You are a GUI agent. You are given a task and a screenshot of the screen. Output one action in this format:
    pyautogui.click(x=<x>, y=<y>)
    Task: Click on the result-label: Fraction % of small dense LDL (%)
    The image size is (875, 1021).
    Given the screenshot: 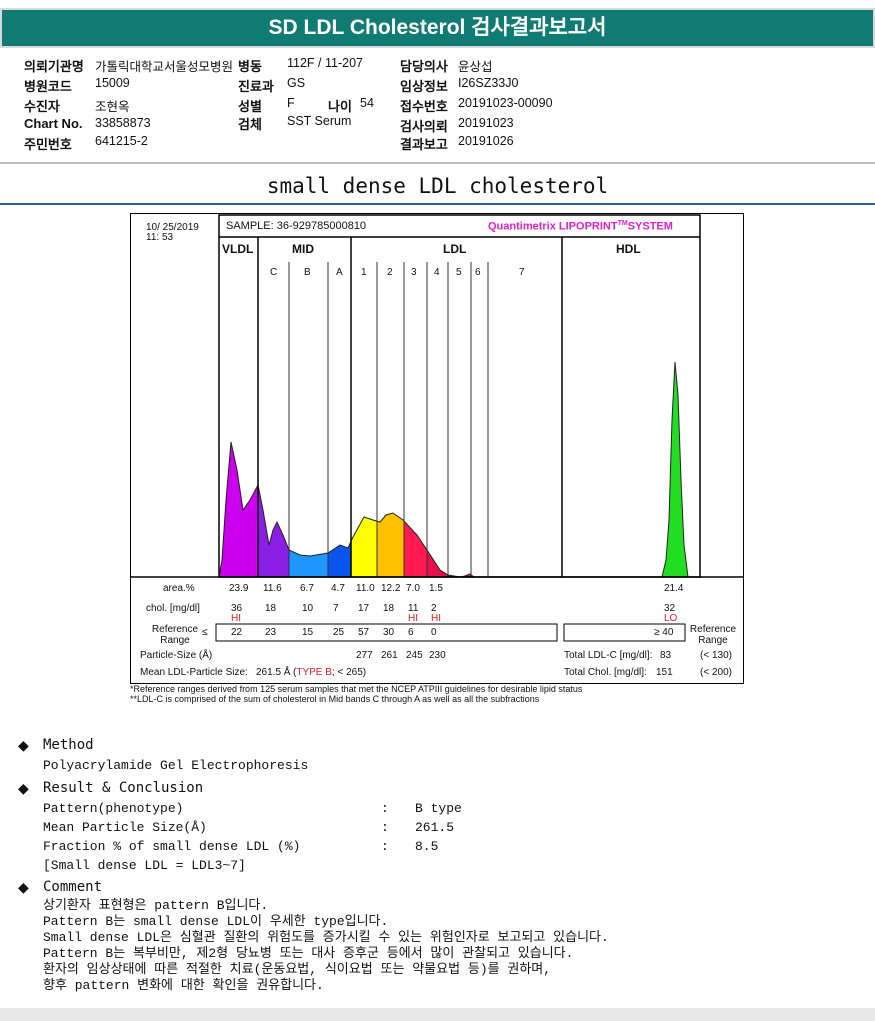 What is the action you would take?
    pyautogui.click(x=172, y=846)
    